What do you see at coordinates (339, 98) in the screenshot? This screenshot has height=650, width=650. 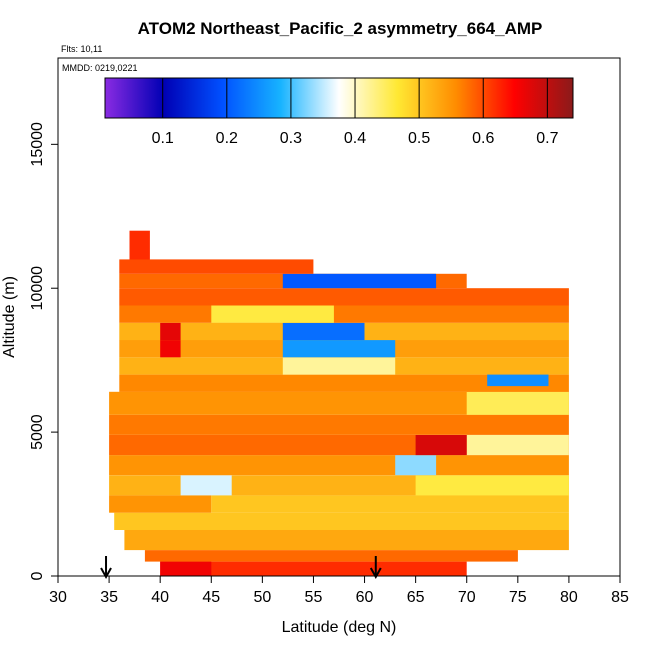 I see `colorbar-gradient` at bounding box center [339, 98].